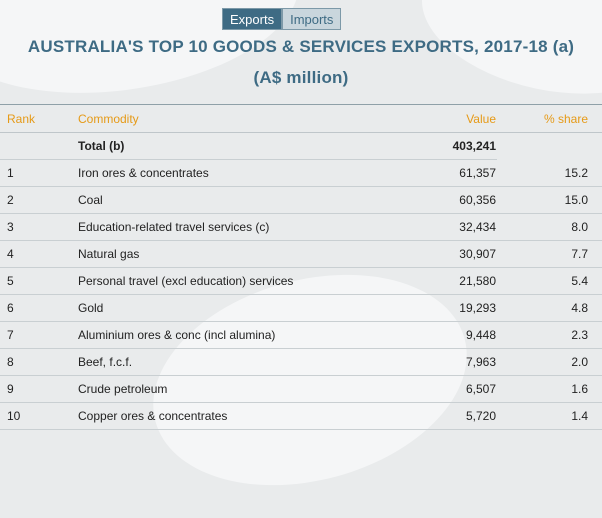 The height and width of the screenshot is (518, 602). I want to click on value-cell: 32,434, so click(456, 227).